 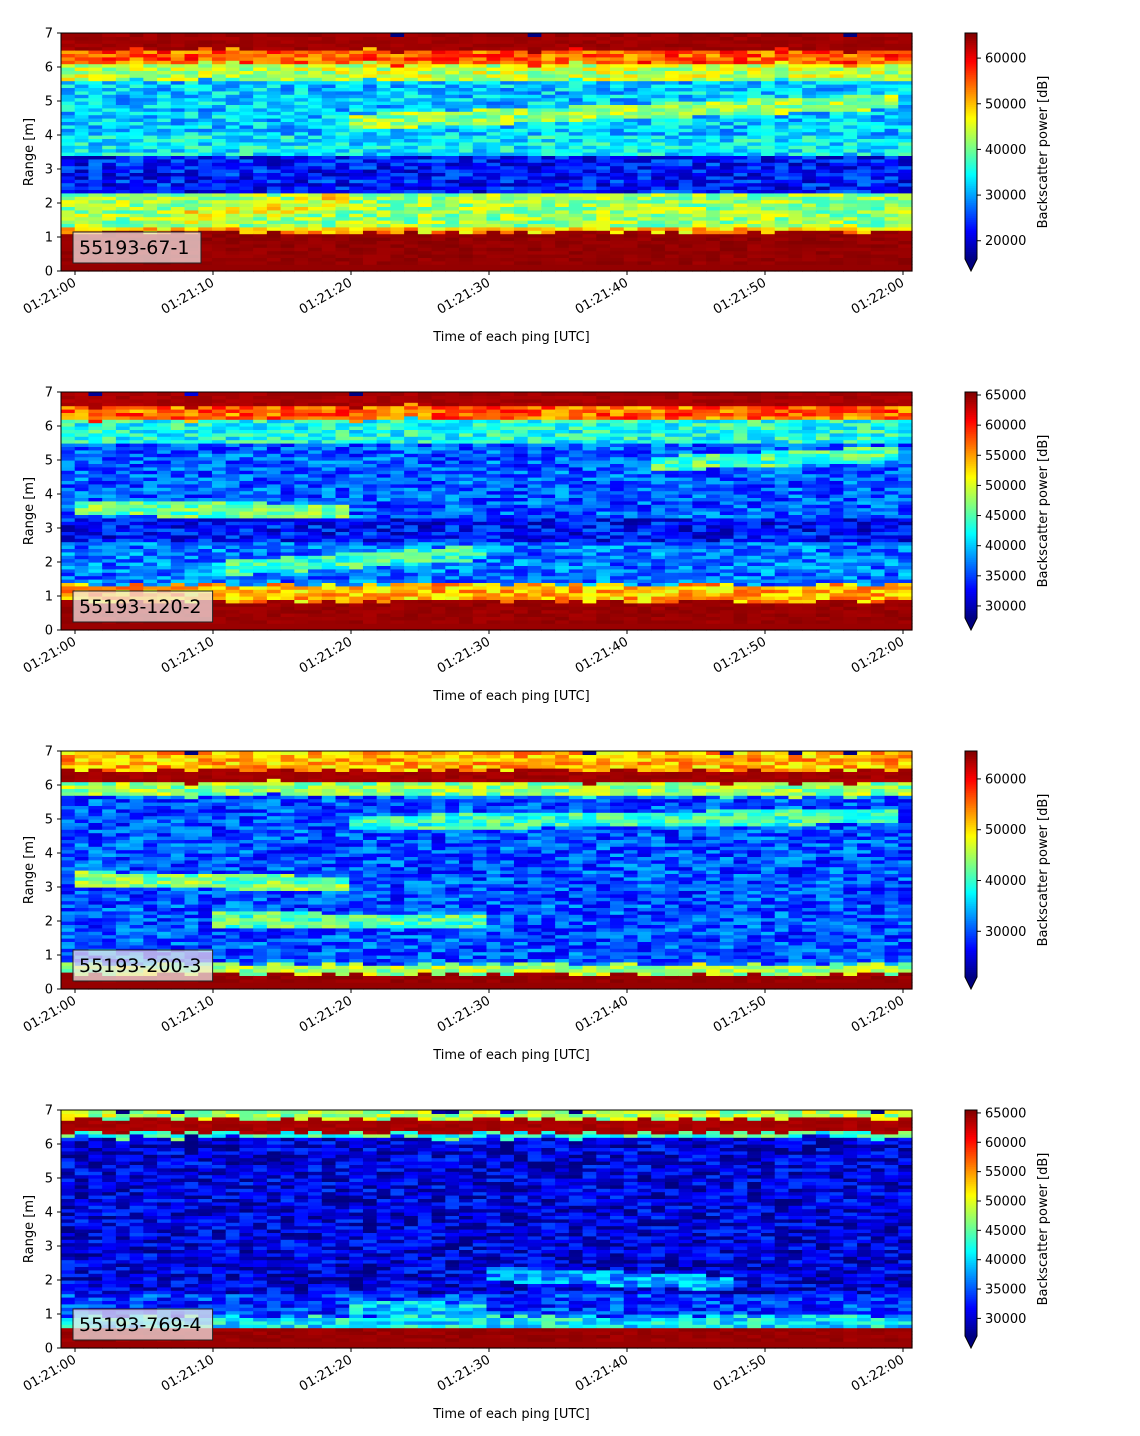 I want to click on x-tick-label: 01:21:10, so click(x=188, y=296).